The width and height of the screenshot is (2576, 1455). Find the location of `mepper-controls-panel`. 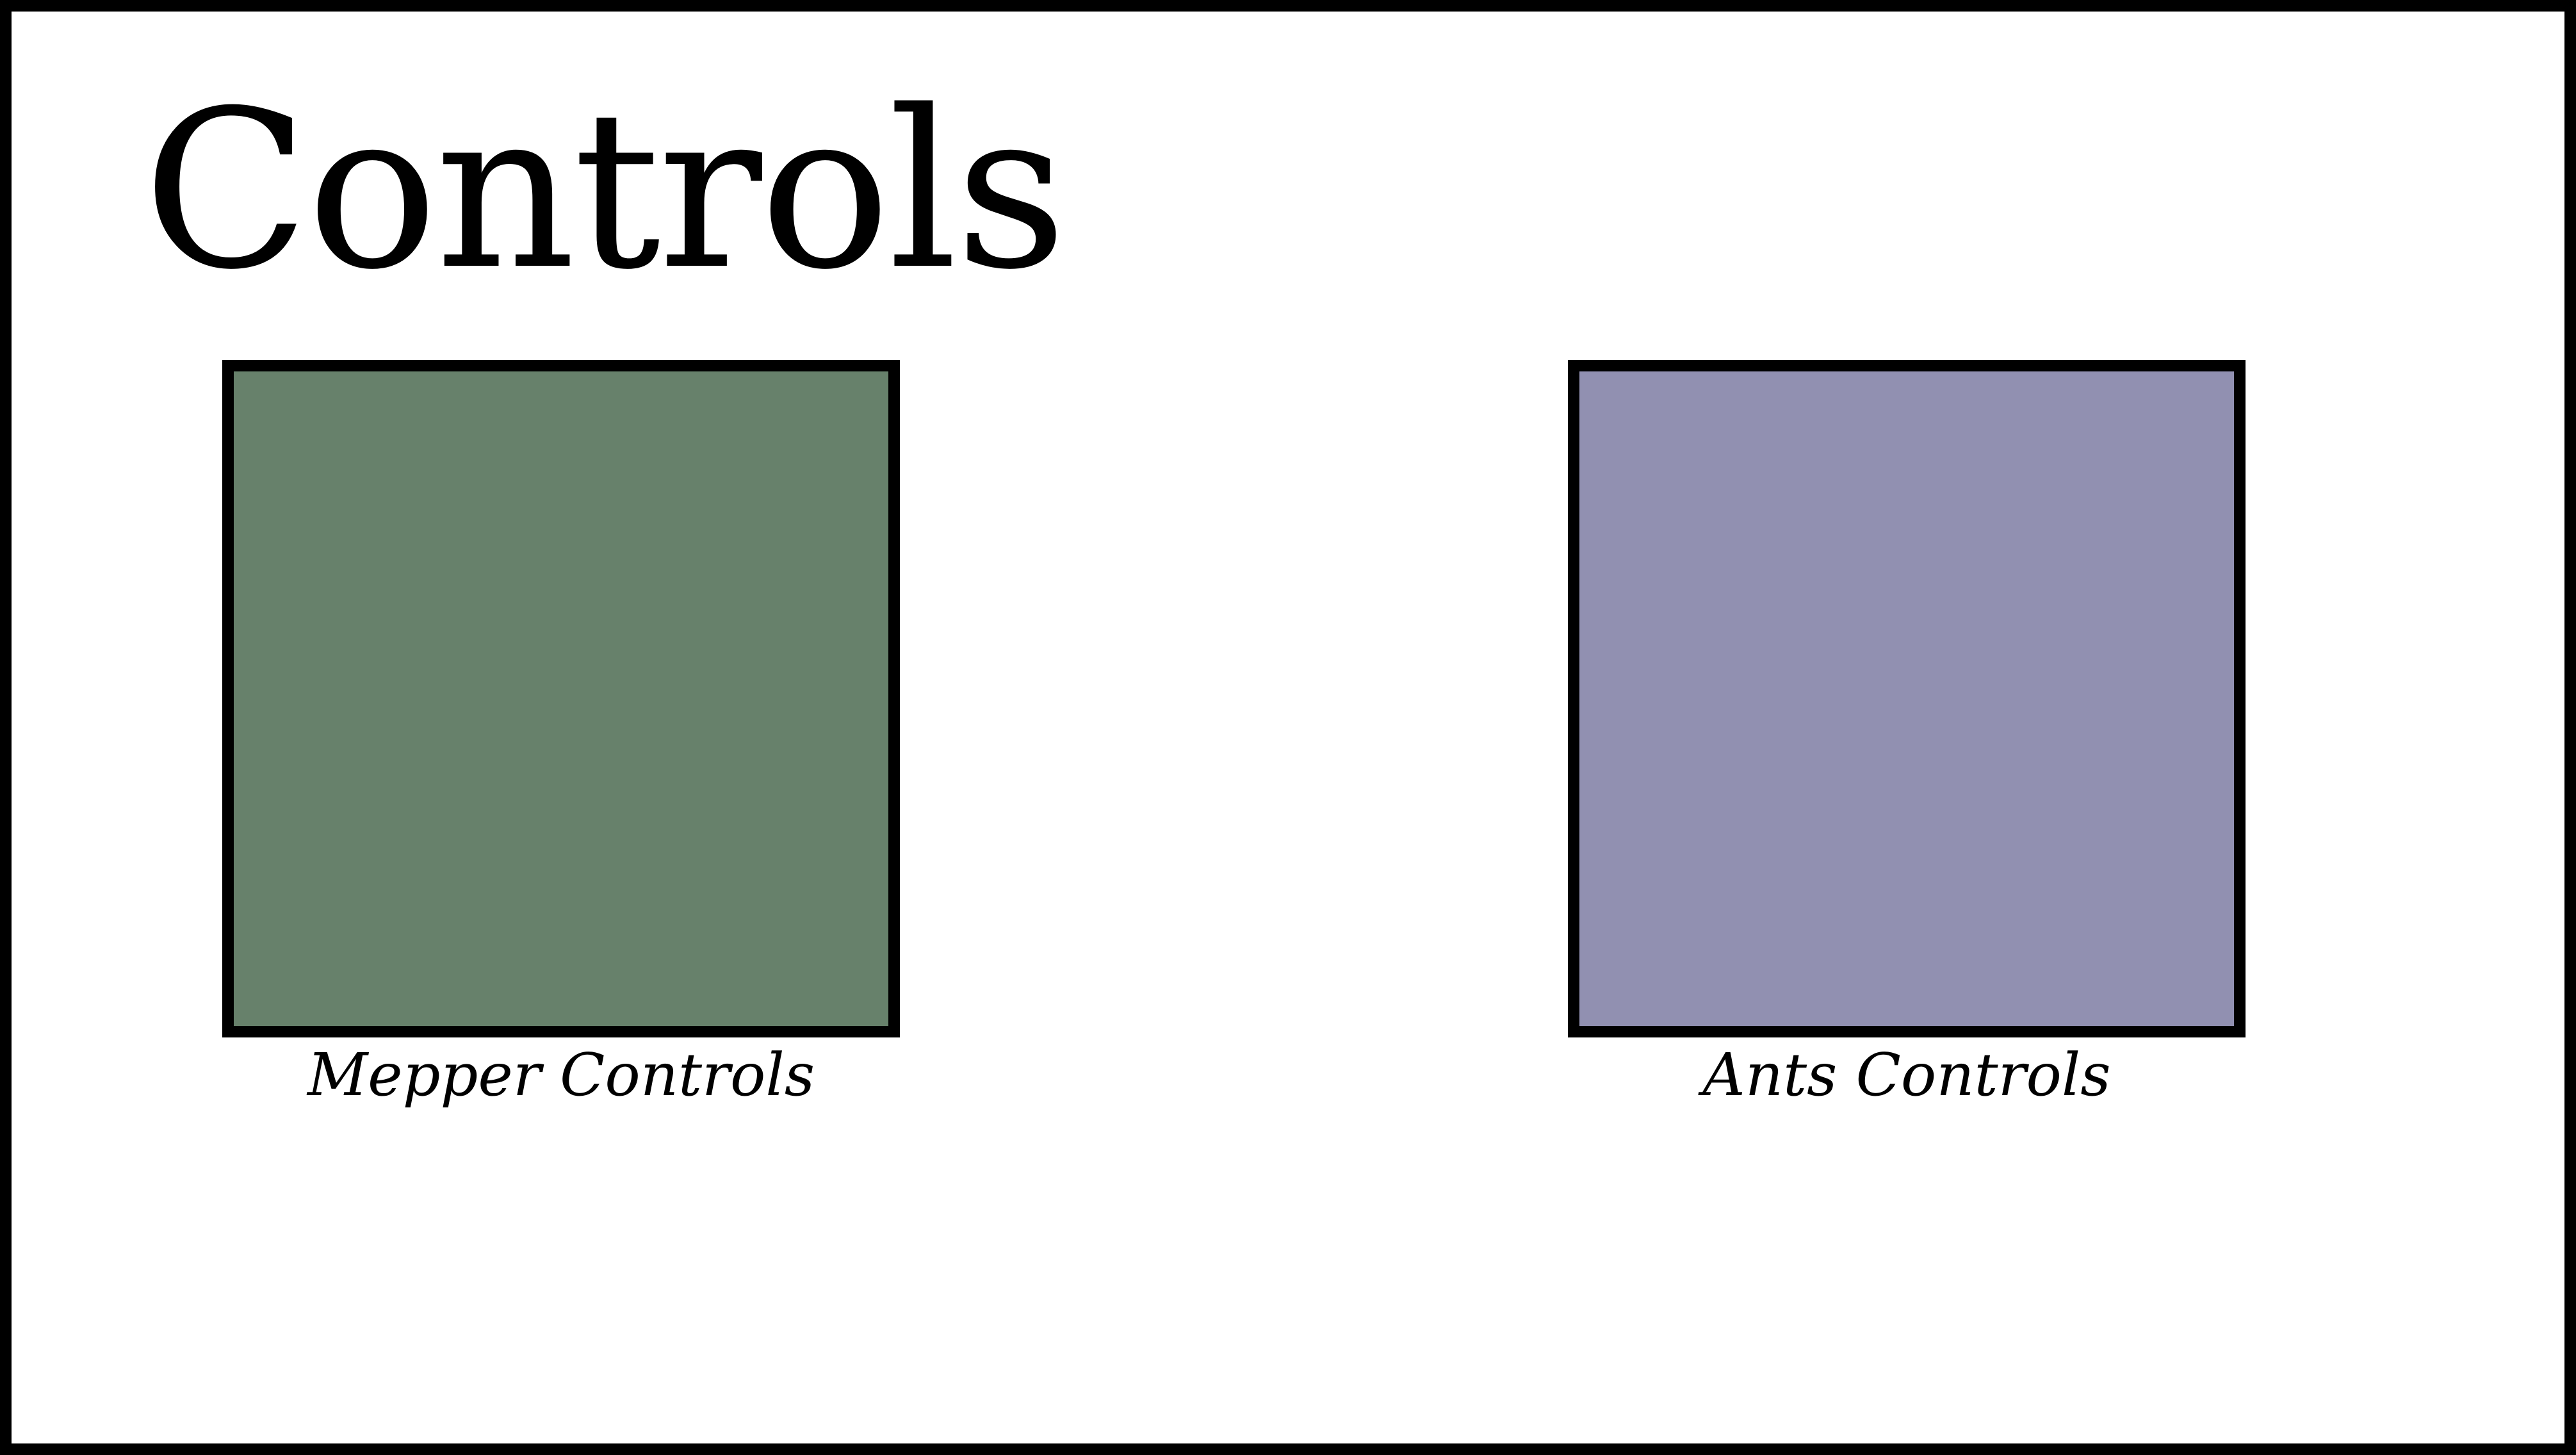

mepper-controls-panel is located at coordinates (561, 698).